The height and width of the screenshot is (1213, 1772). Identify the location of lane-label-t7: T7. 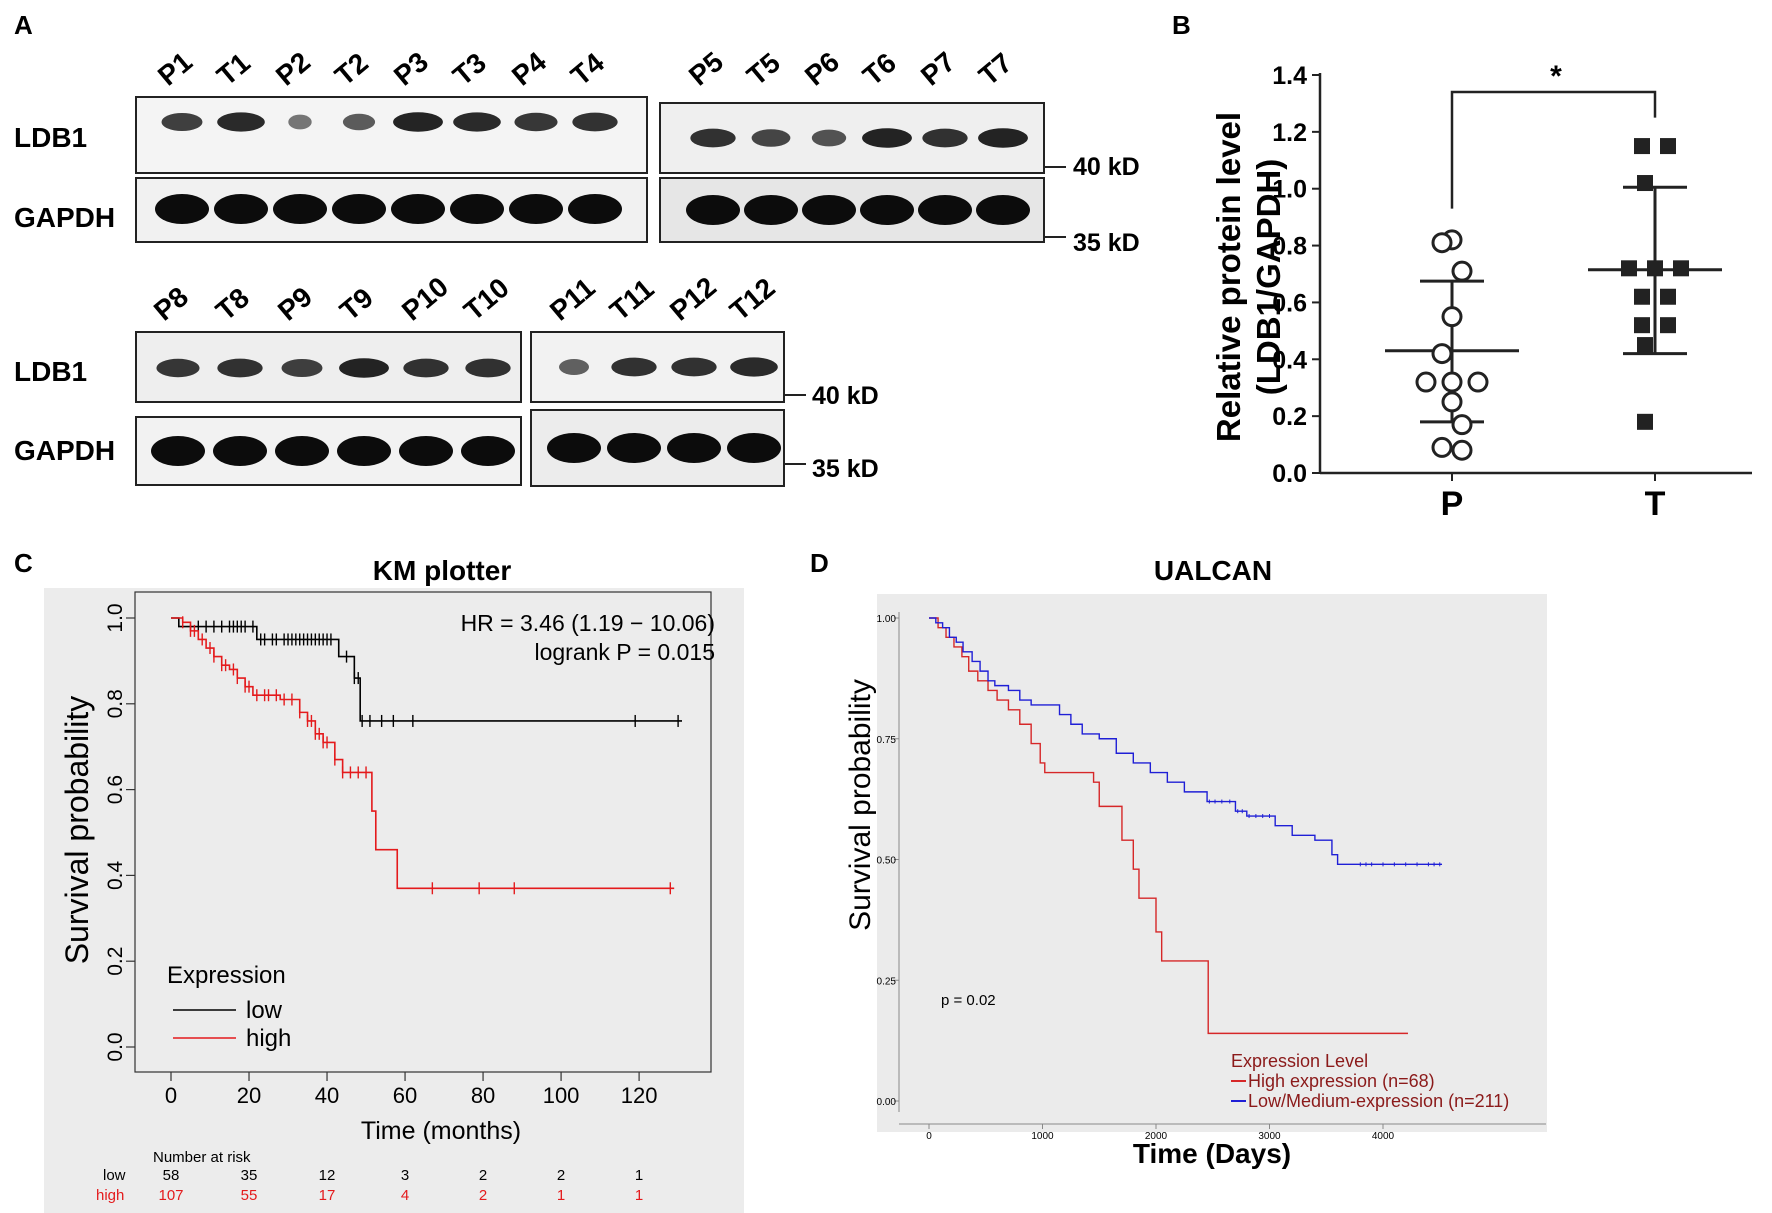
(995, 69).